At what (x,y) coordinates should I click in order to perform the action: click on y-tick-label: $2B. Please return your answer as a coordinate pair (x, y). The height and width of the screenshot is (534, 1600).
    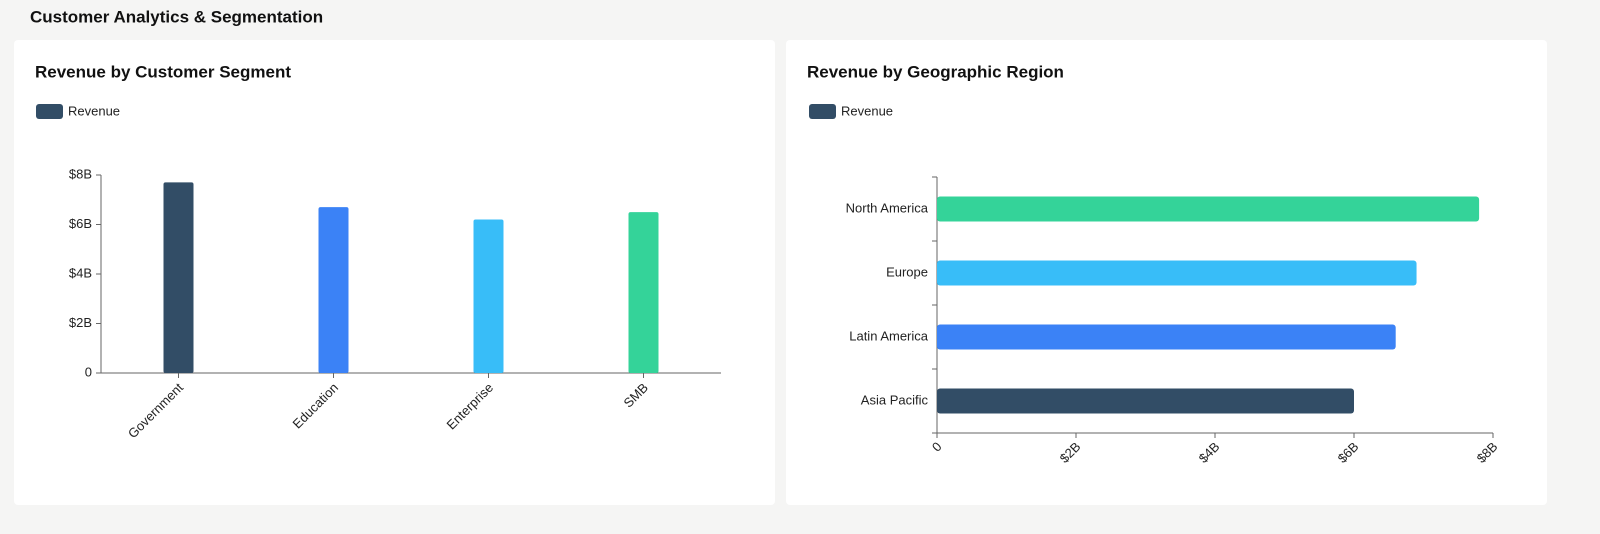
    Looking at the image, I should click on (80, 322).